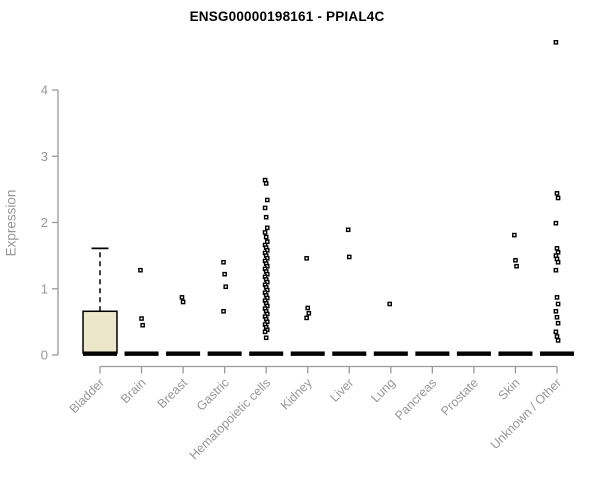 Image resolution: width=600 pixels, height=500 pixels. Describe the element at coordinates (432, 353) in the screenshot. I see `box-pancreas` at that location.